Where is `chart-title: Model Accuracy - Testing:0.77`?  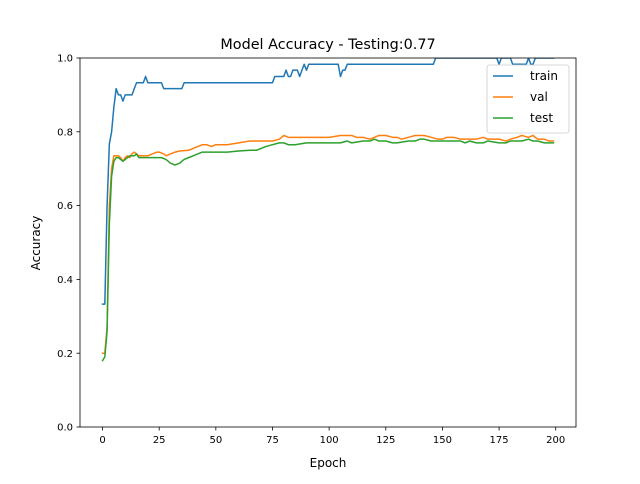
chart-title: Model Accuracy - Testing:0.77 is located at coordinates (327, 45).